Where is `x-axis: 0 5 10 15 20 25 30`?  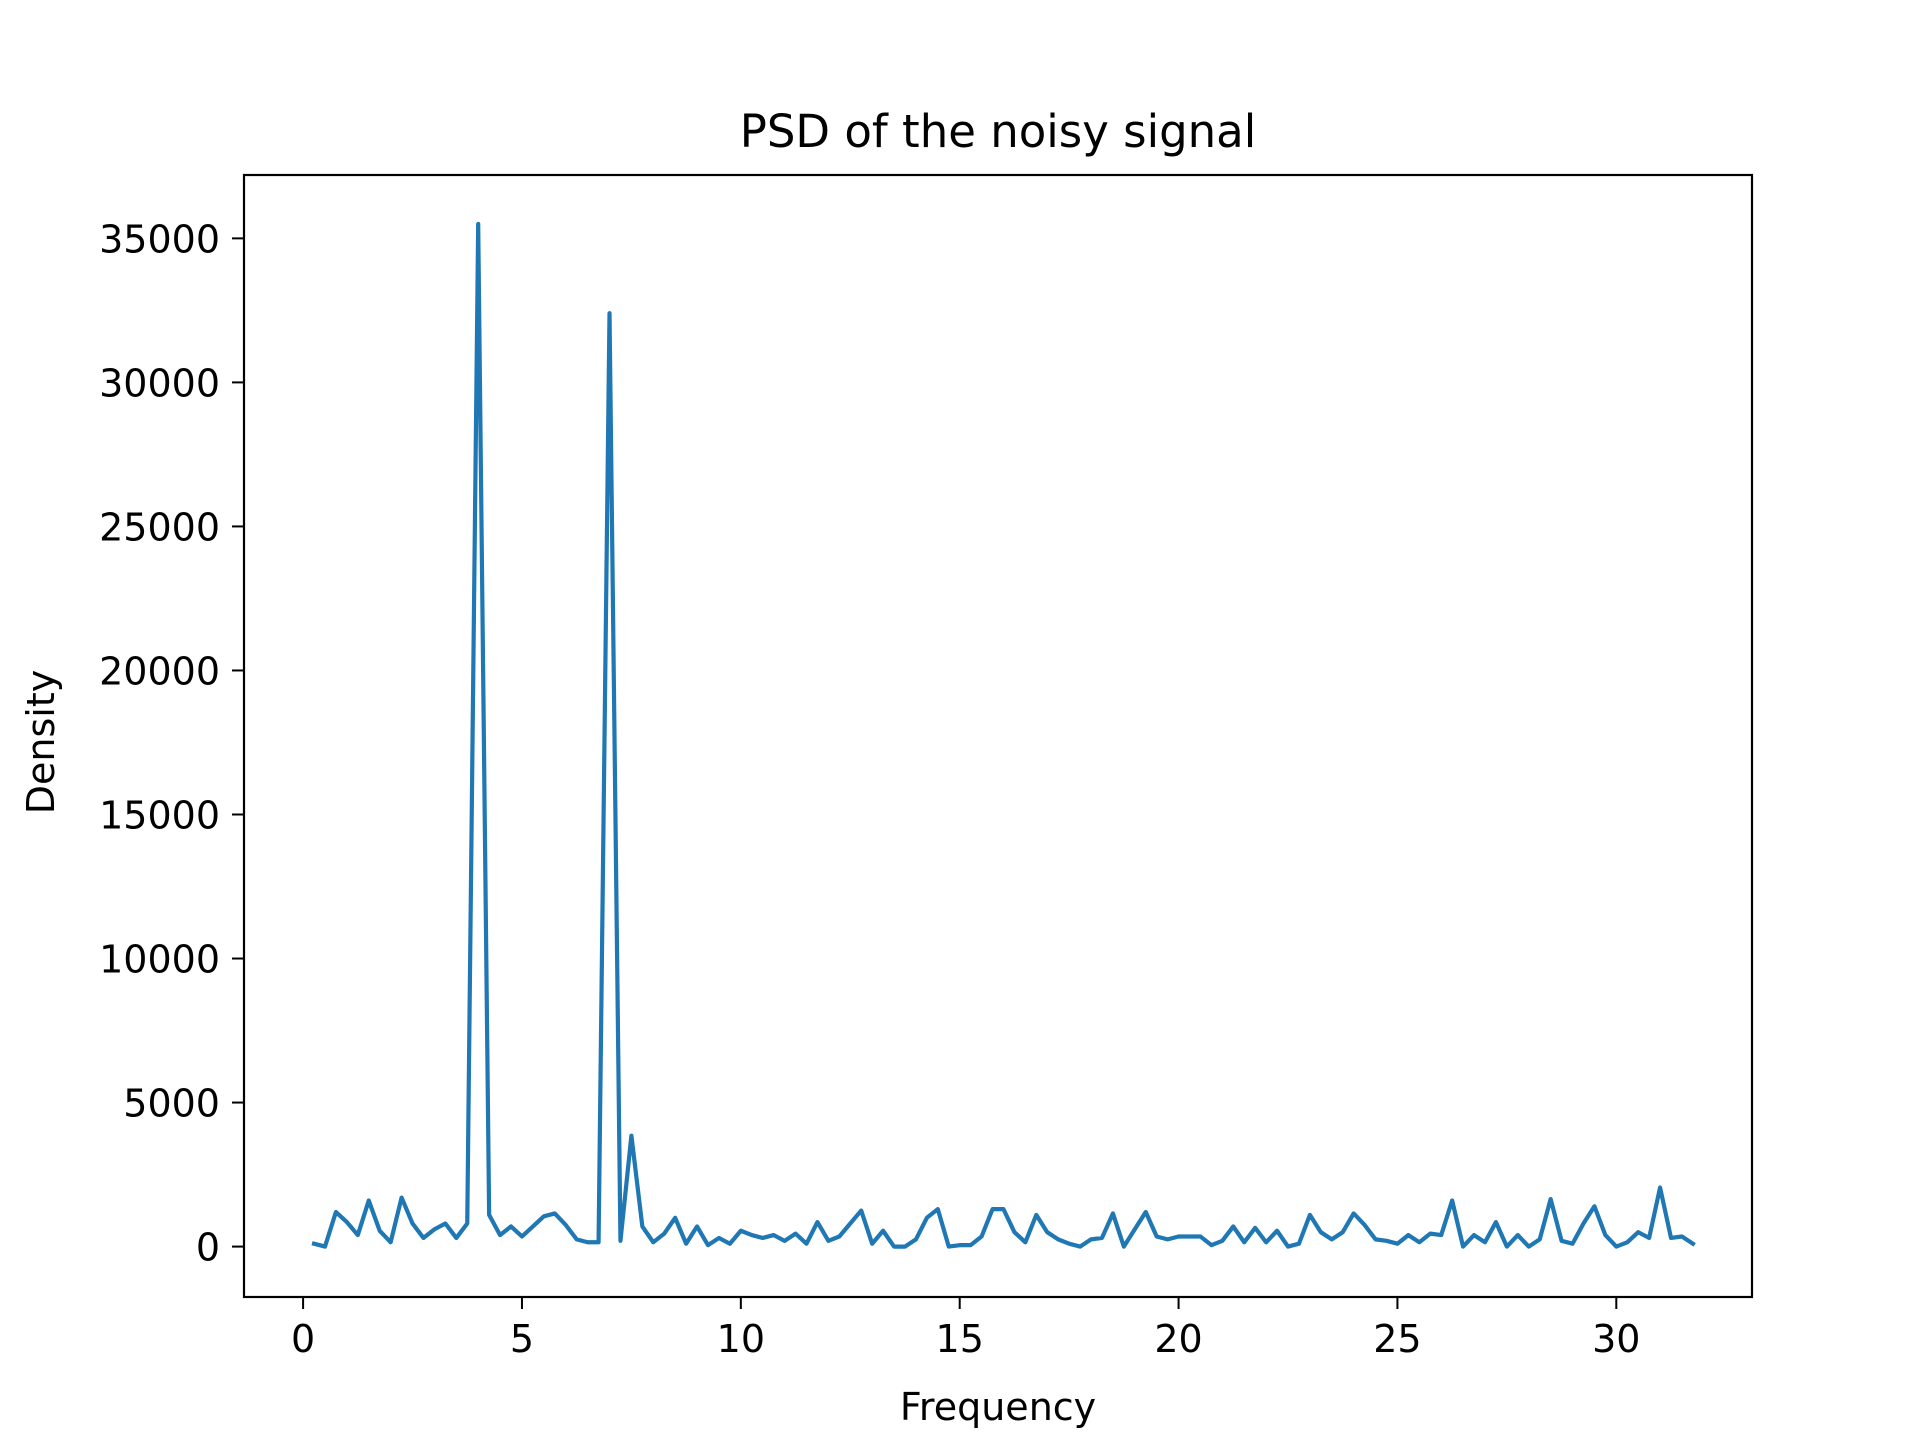
x-axis: 0 5 10 15 20 25 30 is located at coordinates (965, 1329).